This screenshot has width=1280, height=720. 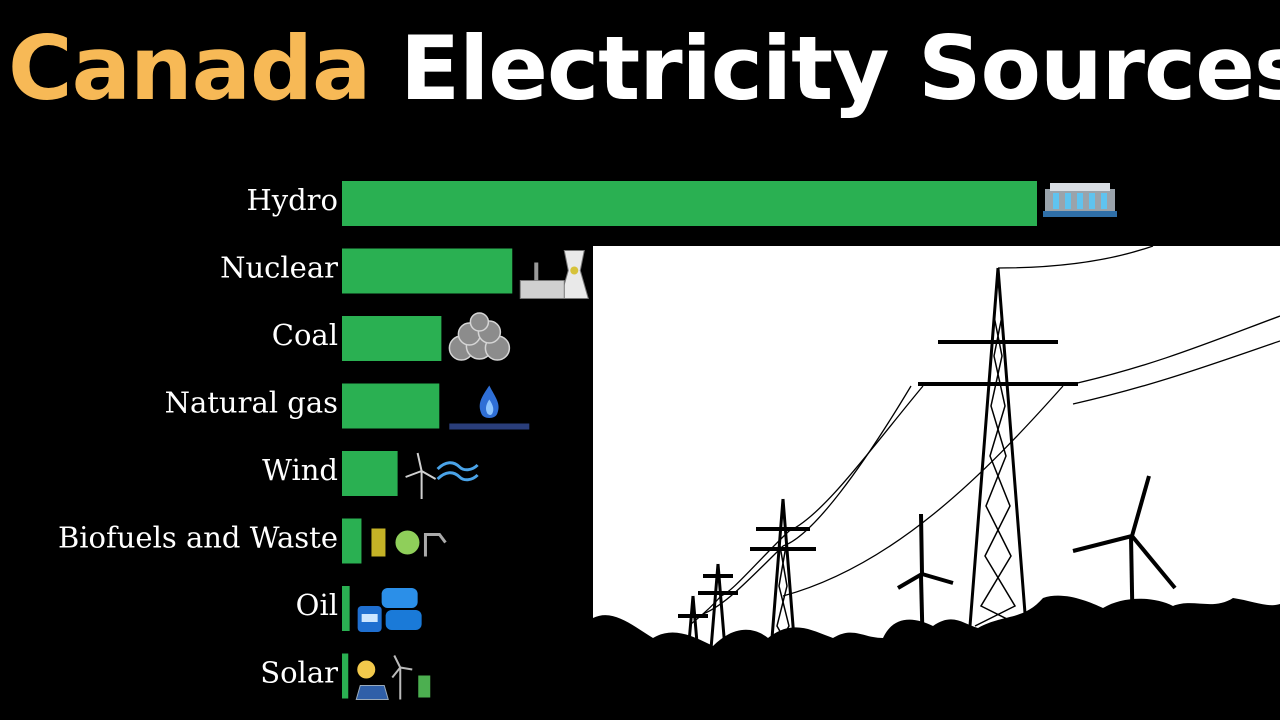 What do you see at coordinates (554, 274) in the screenshot?
I see `nuclear-plant-icon` at bounding box center [554, 274].